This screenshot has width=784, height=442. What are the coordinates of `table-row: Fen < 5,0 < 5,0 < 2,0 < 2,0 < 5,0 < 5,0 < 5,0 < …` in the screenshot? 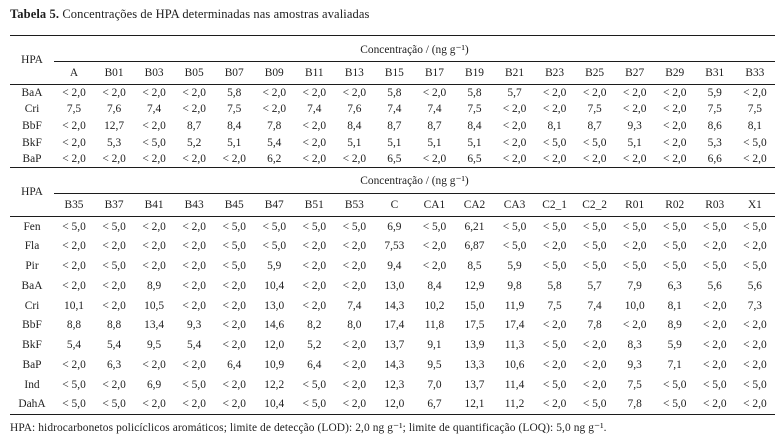 It's located at (392, 226).